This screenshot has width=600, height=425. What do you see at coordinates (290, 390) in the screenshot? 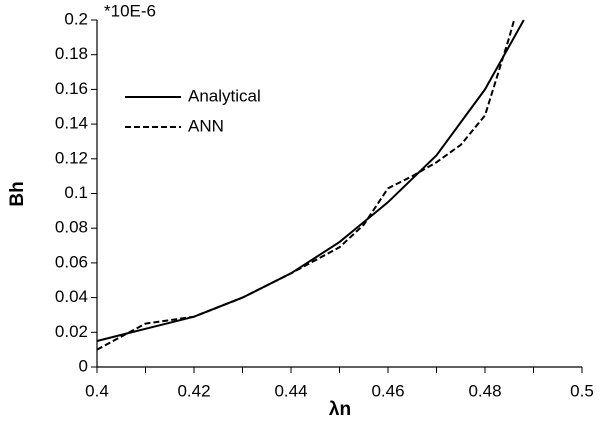
I see `x-tick-label: 0.44` at bounding box center [290, 390].